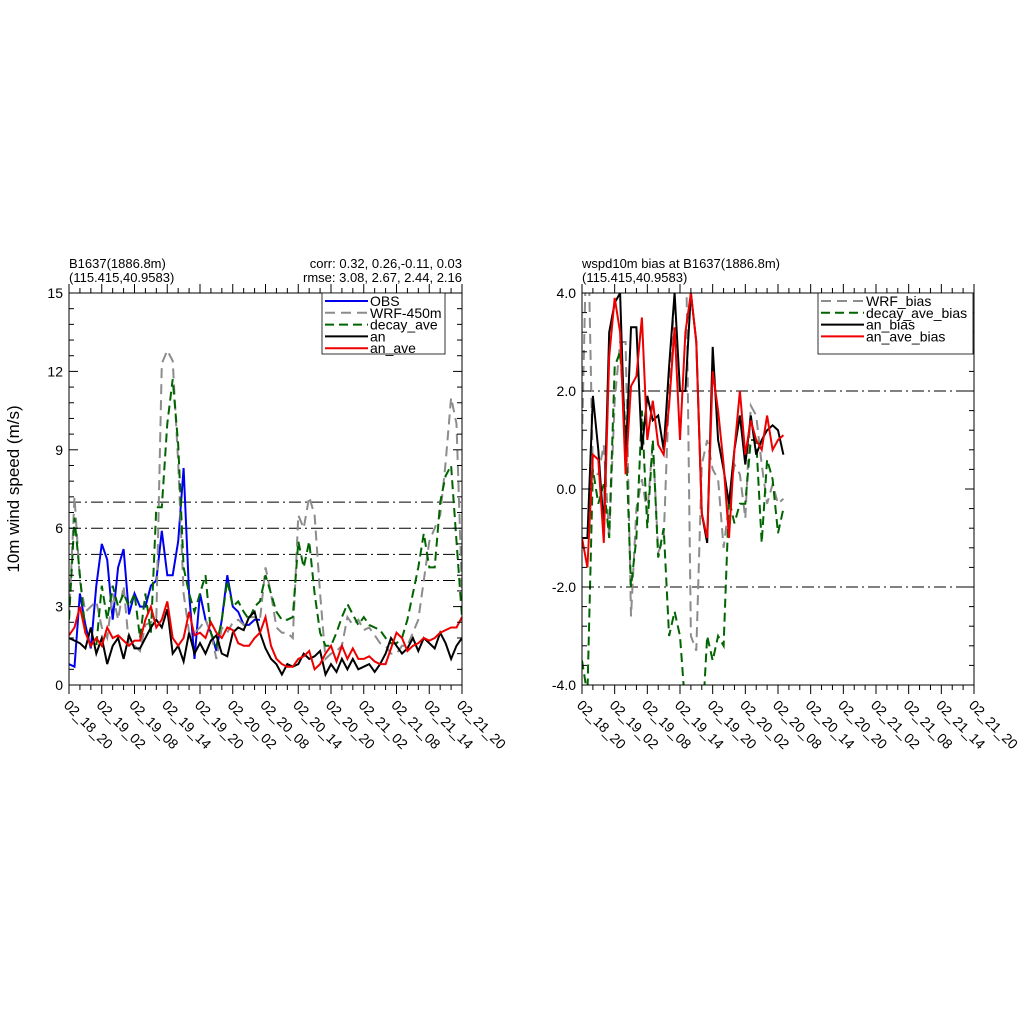 Image resolution: width=1024 pixels, height=1024 pixels. I want to click on left-title-corr: corr: 0.32, 0.26,-0.11, 0.03, so click(386, 263).